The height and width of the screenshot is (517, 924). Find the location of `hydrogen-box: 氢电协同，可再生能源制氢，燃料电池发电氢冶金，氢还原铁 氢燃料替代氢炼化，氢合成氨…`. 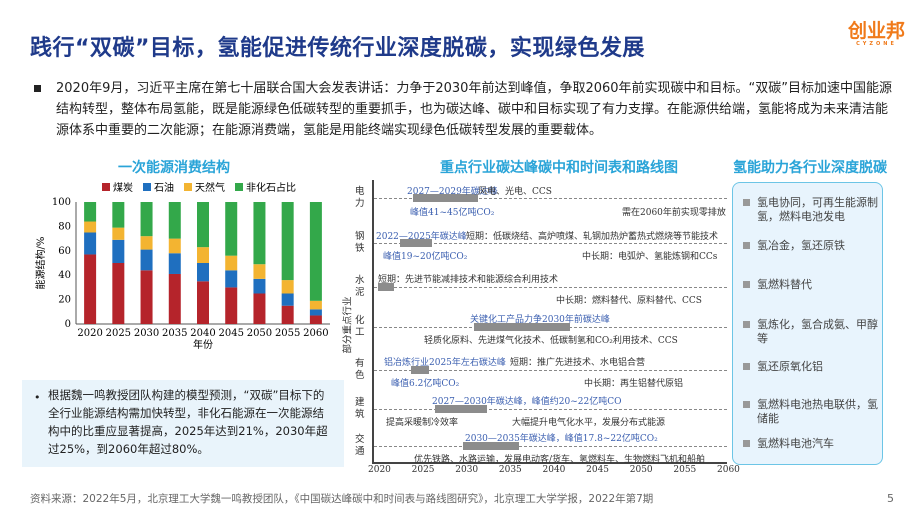

hydrogen-box: 氢电协同，可再生能源制氢，燃料电池发电氢冶金，氢还原铁 氢燃料替代氢炼化，氢合成氨… is located at coordinates (807, 323).